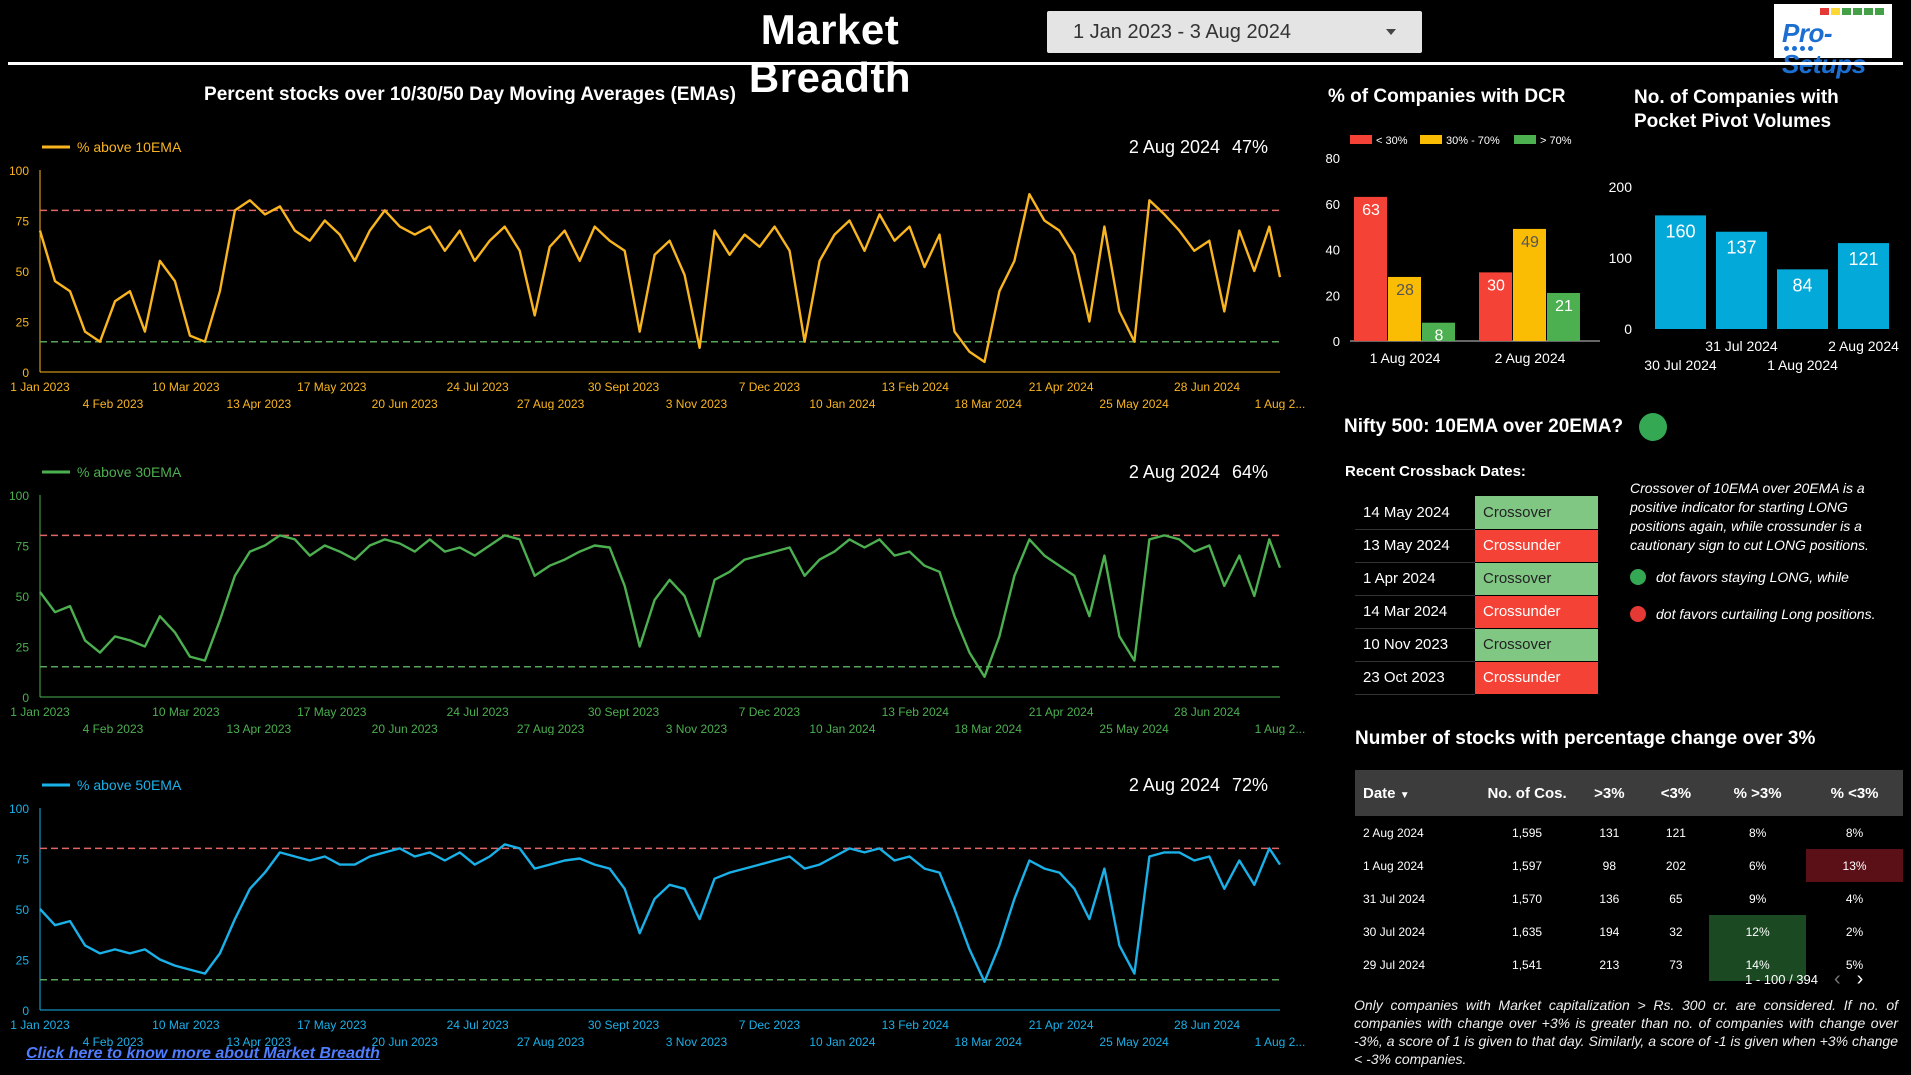  Describe the element at coordinates (1371, 210) in the screenshot. I see `bar-value-label: 63` at that location.